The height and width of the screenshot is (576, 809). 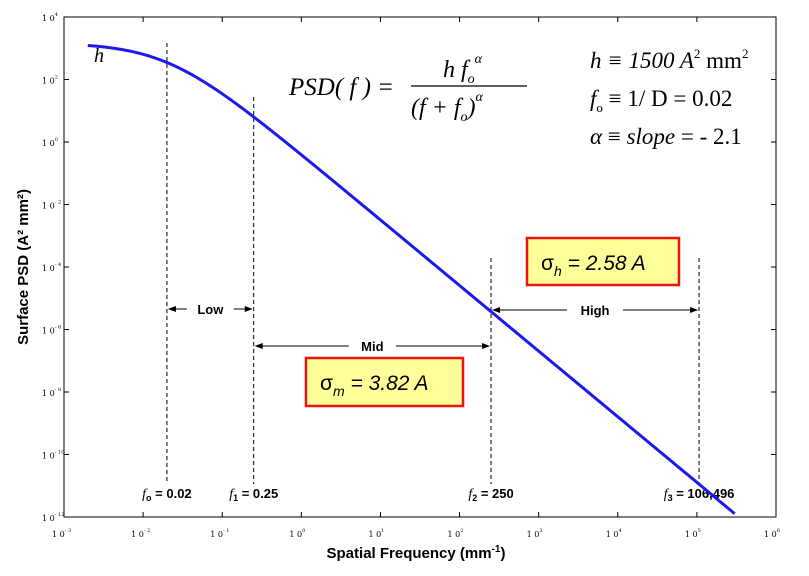 What do you see at coordinates (376, 533) in the screenshot?
I see `x-tick-label-4: 1 01` at bounding box center [376, 533].